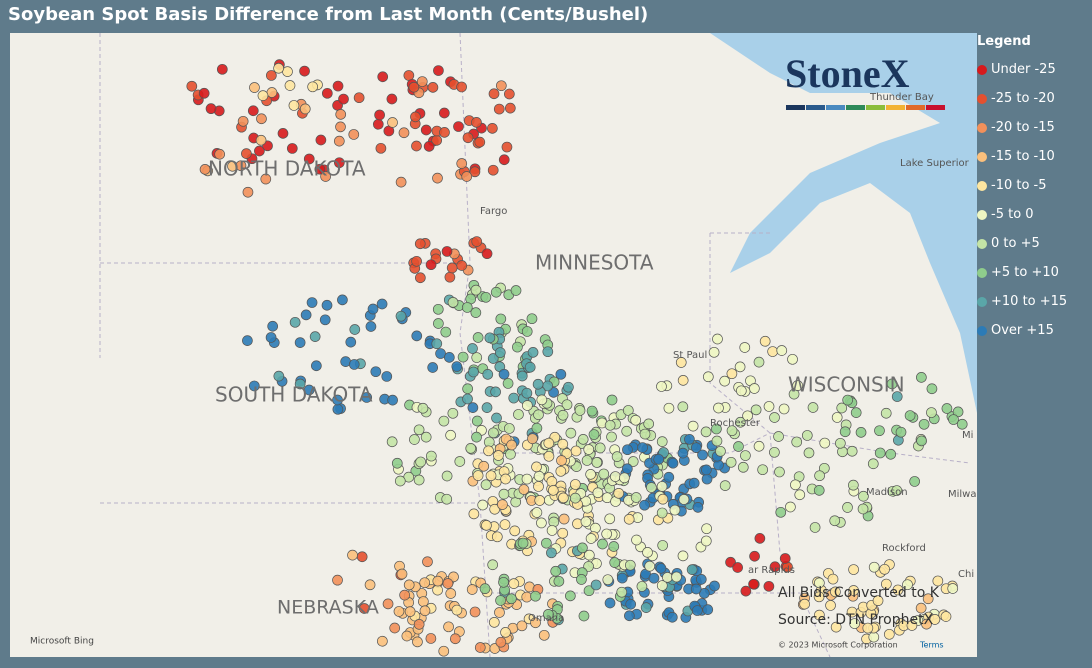  I want to click on legend-label: Over +15, so click(1022, 330).